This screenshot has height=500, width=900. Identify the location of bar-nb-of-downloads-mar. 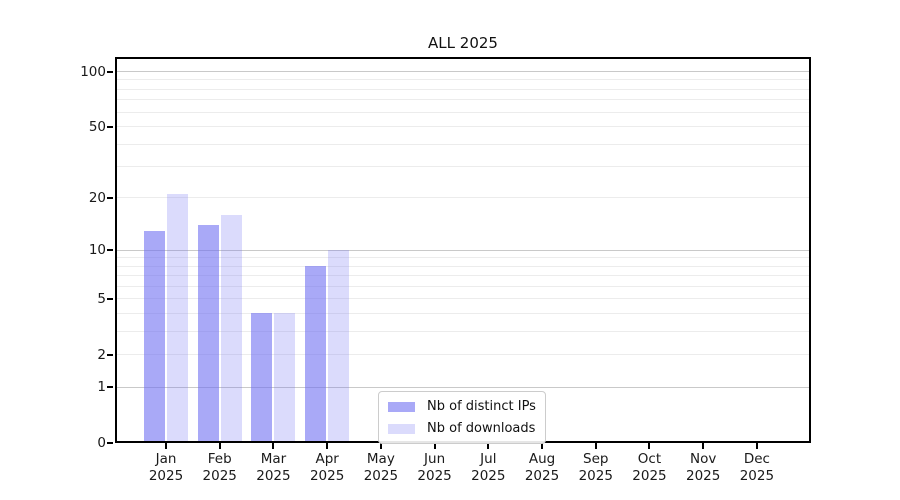
(285, 378).